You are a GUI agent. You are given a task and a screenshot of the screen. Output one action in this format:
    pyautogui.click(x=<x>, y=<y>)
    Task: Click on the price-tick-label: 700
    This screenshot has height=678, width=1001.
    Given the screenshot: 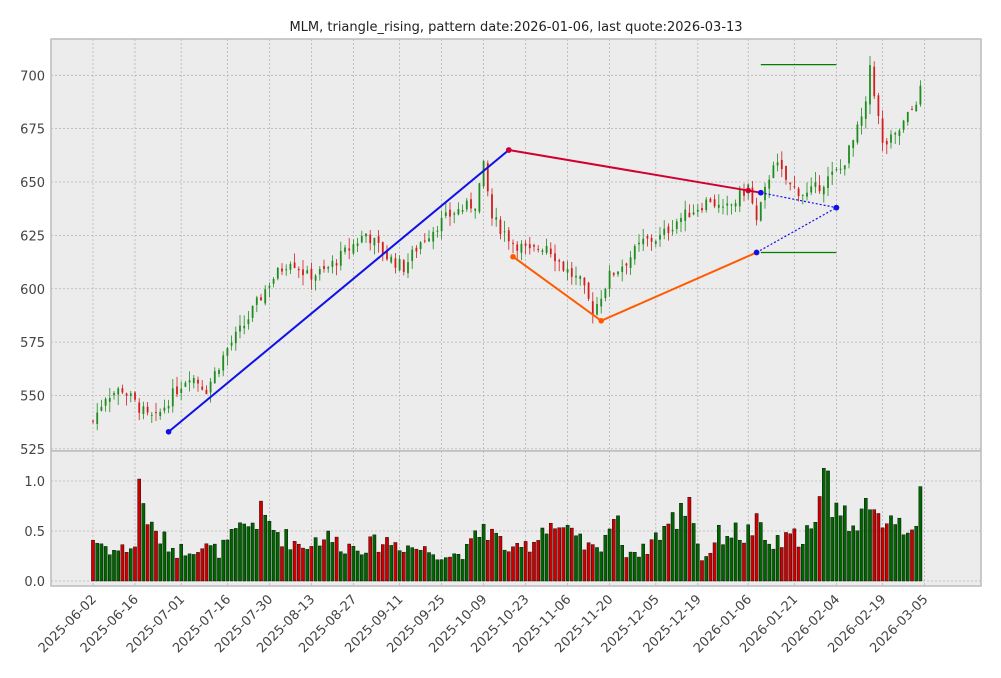 What is the action you would take?
    pyautogui.click(x=32, y=76)
    